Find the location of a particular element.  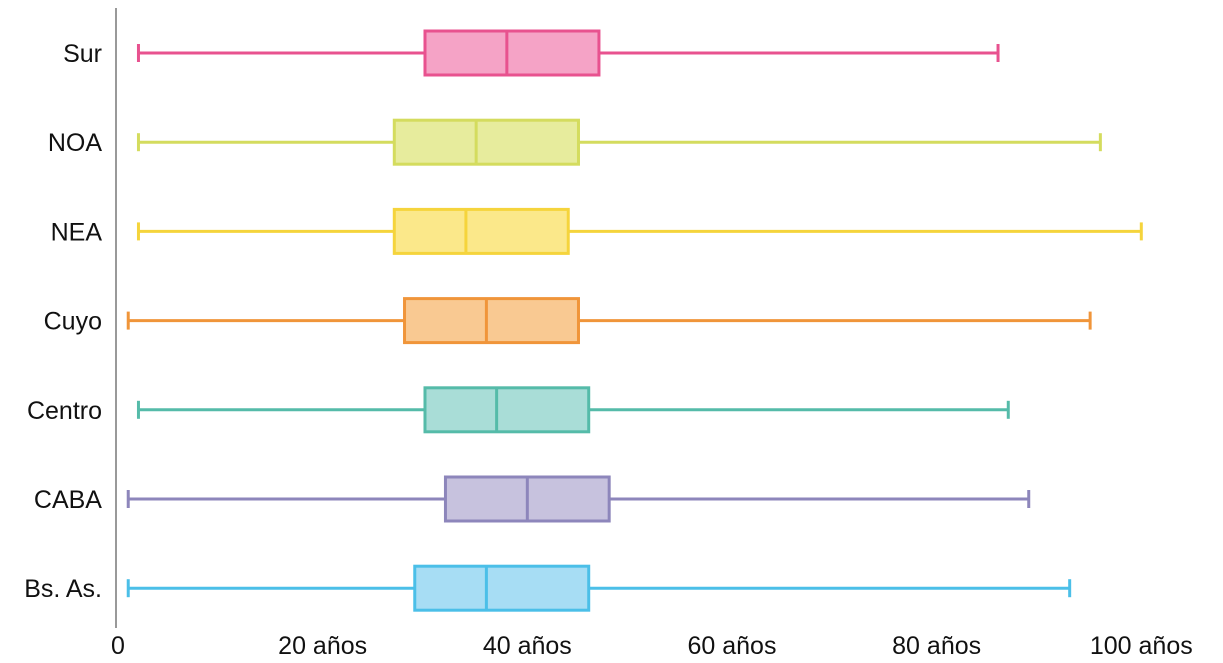

x-tick-label-60-a-os: 60 años is located at coordinates (731, 646).